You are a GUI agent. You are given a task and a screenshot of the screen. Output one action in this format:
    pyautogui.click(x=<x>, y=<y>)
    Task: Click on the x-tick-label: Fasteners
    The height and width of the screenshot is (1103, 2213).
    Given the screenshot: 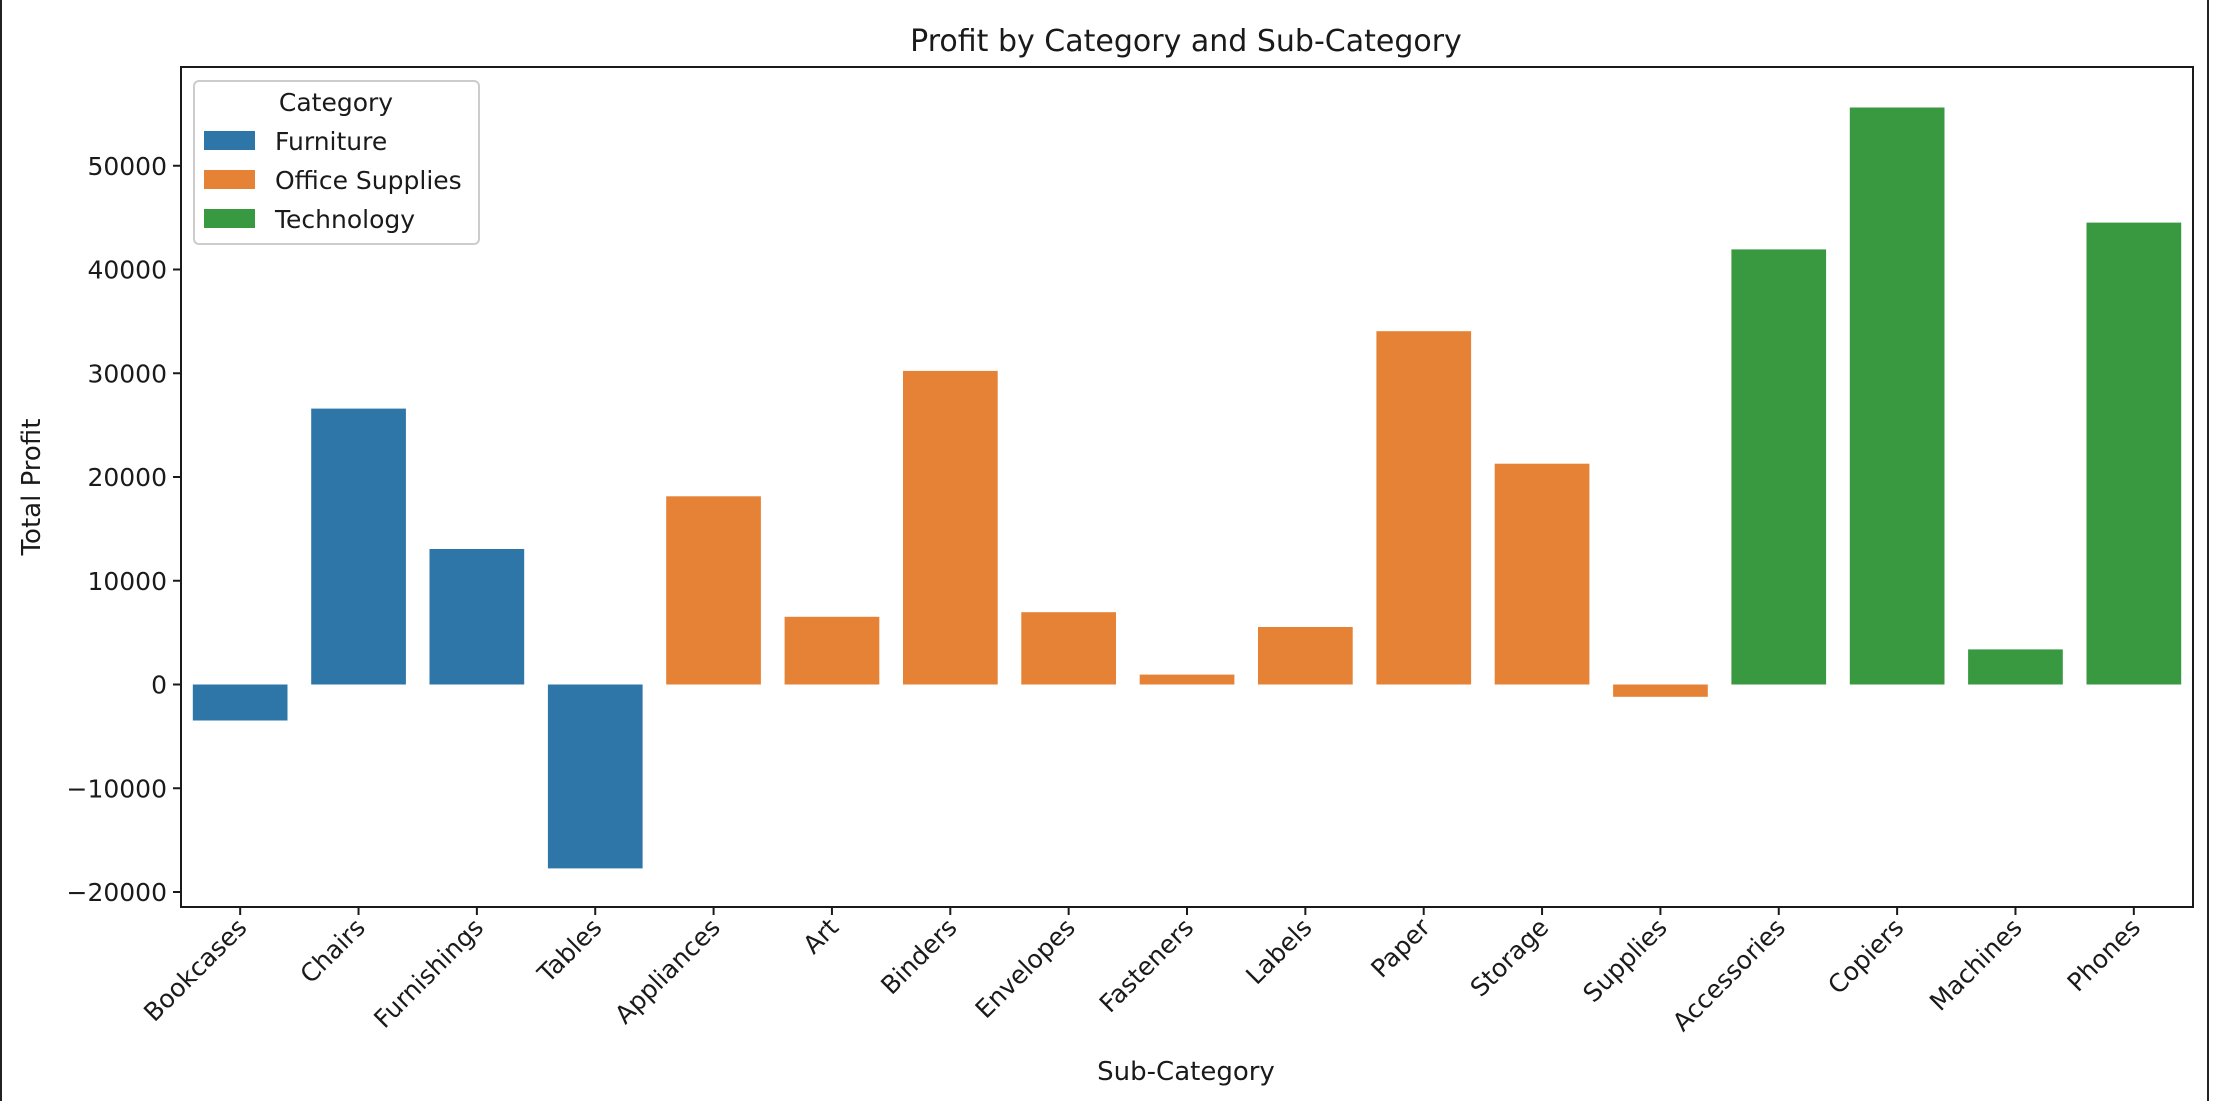 What is the action you would take?
    pyautogui.click(x=1146, y=965)
    